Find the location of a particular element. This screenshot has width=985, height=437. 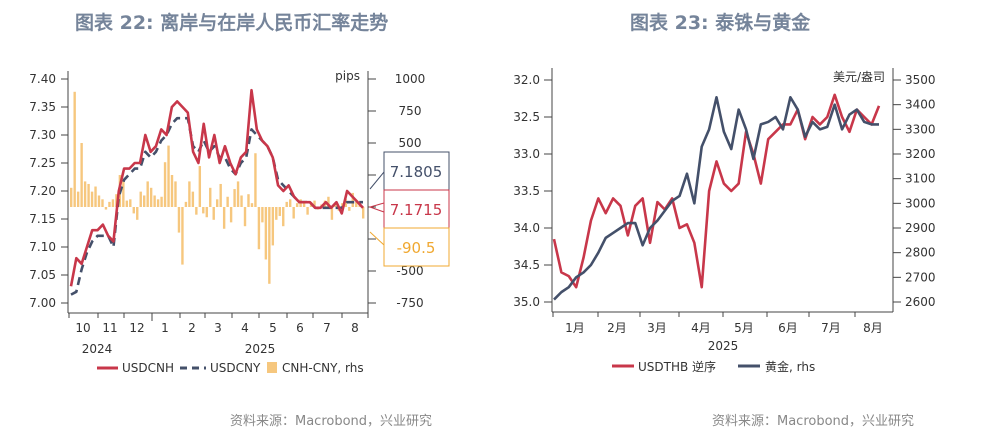

x-tick-label: 1月 is located at coordinates (575, 328).